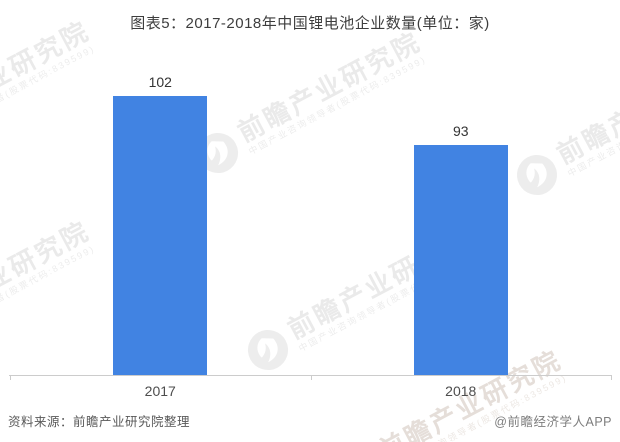 The width and height of the screenshot is (620, 442). What do you see at coordinates (460, 260) in the screenshot?
I see `bar-2018` at bounding box center [460, 260].